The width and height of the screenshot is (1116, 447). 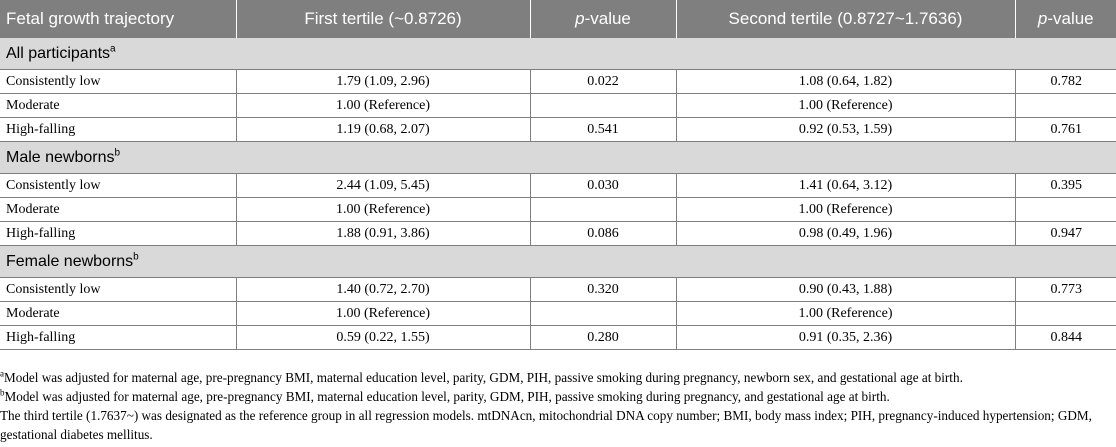 I want to click on second-tertile-cell: 1.41 (0.64, 3.12), so click(x=845, y=185).